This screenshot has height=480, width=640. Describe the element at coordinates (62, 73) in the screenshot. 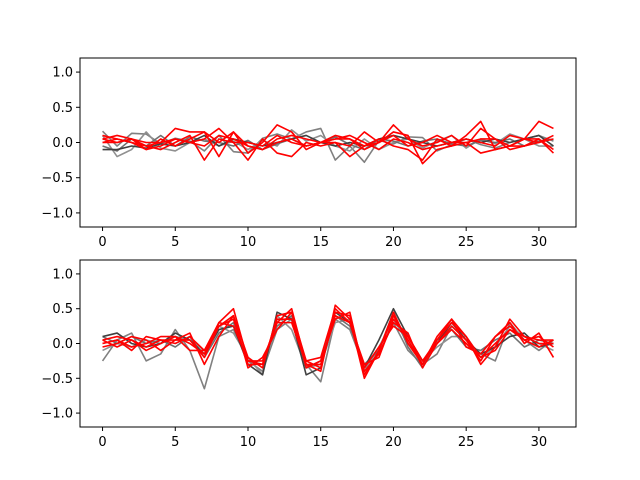

I see `y-tick-label-top-0: 1.0` at that location.